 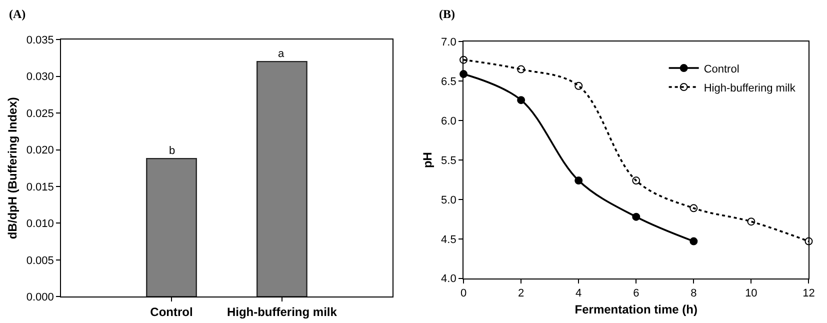 I want to click on x-tick-label: 4, so click(x=579, y=294).